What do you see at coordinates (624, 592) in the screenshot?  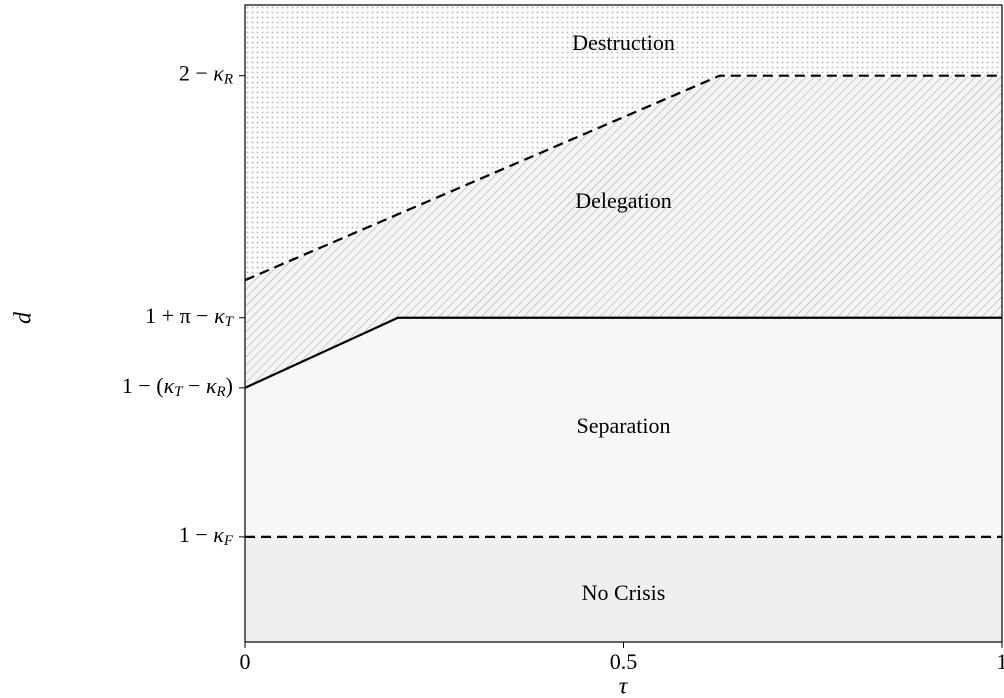 I see `region-label: No Crisis` at bounding box center [624, 592].